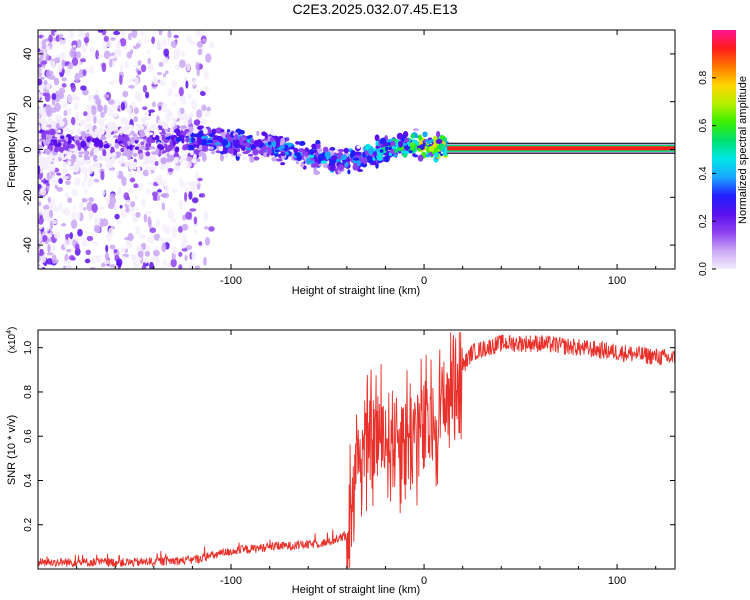 The width and height of the screenshot is (750, 600). I want to click on tone-band-core, so click(561, 148).